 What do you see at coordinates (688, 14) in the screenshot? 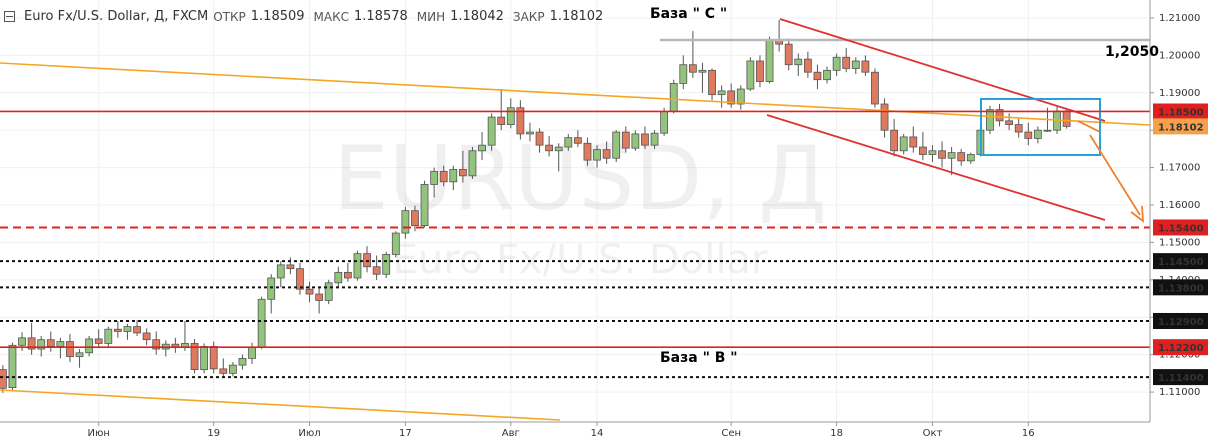
I see `annotation: База " C "` at bounding box center [688, 14].